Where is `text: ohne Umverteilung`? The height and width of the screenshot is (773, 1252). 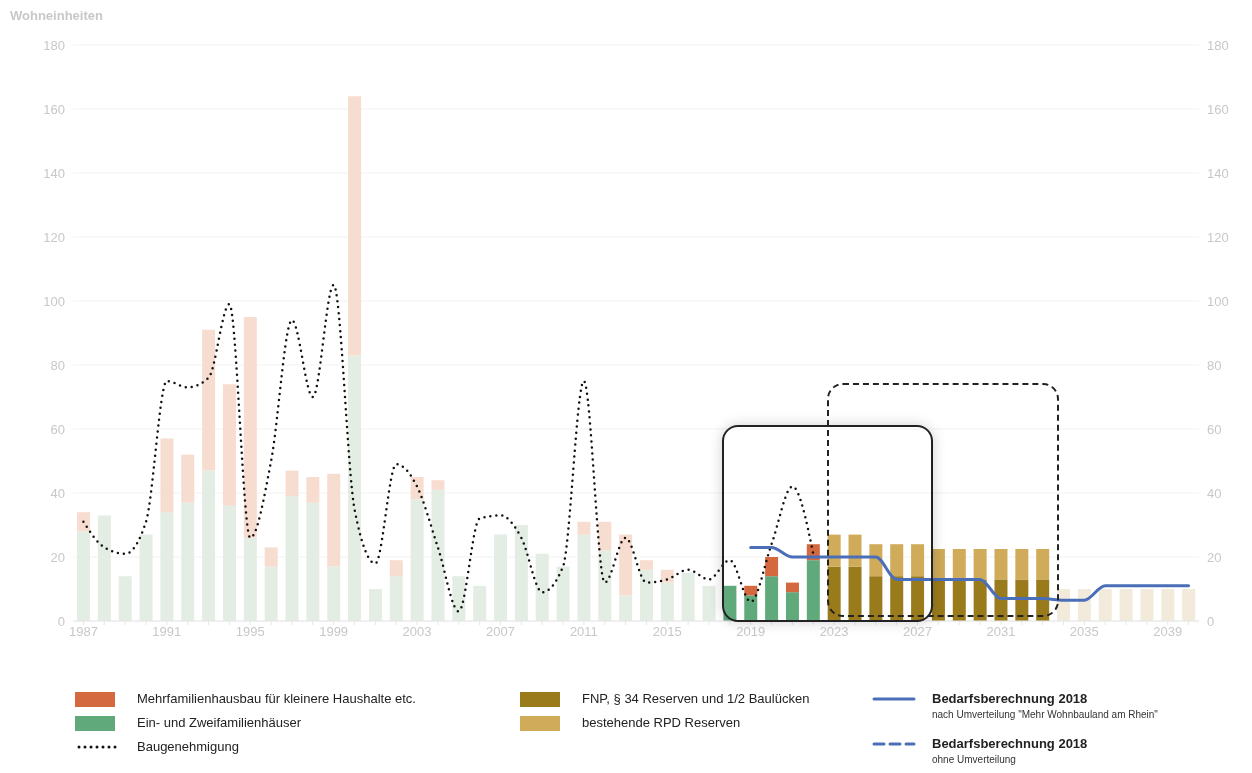 text: ohne Umverteilung is located at coordinates (974, 759).